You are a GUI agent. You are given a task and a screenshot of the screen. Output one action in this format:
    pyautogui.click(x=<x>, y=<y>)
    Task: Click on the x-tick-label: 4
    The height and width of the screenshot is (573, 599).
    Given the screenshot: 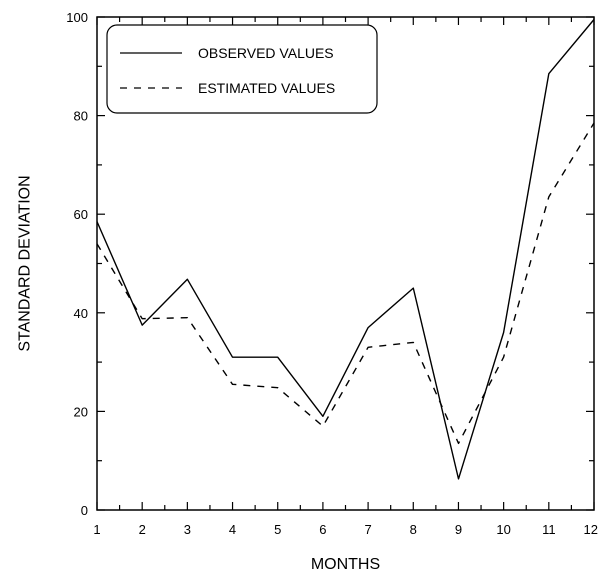 What is the action you would take?
    pyautogui.click(x=232, y=529)
    